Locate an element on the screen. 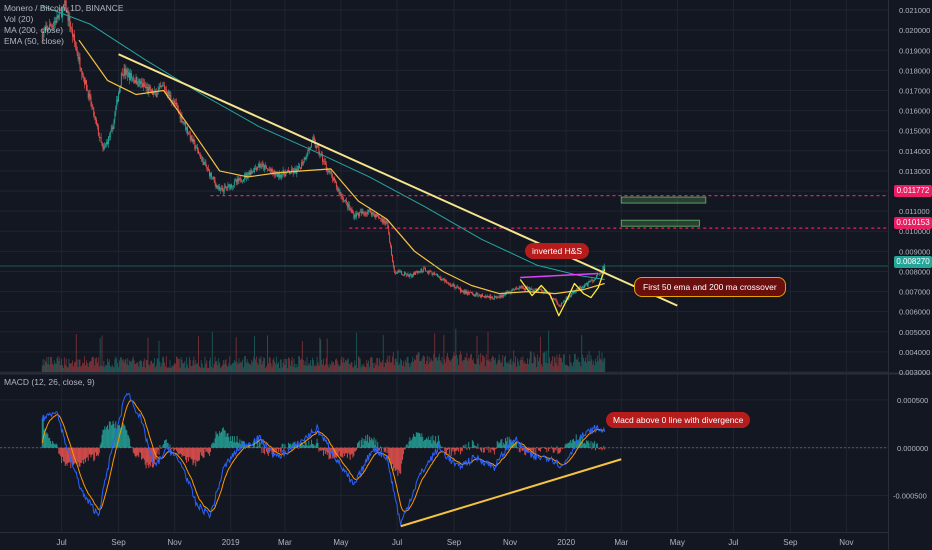 Image resolution: width=932 pixels, height=550 pixels. annotation-crossover: First 50 ema and 200 ma crossover is located at coordinates (710, 287).